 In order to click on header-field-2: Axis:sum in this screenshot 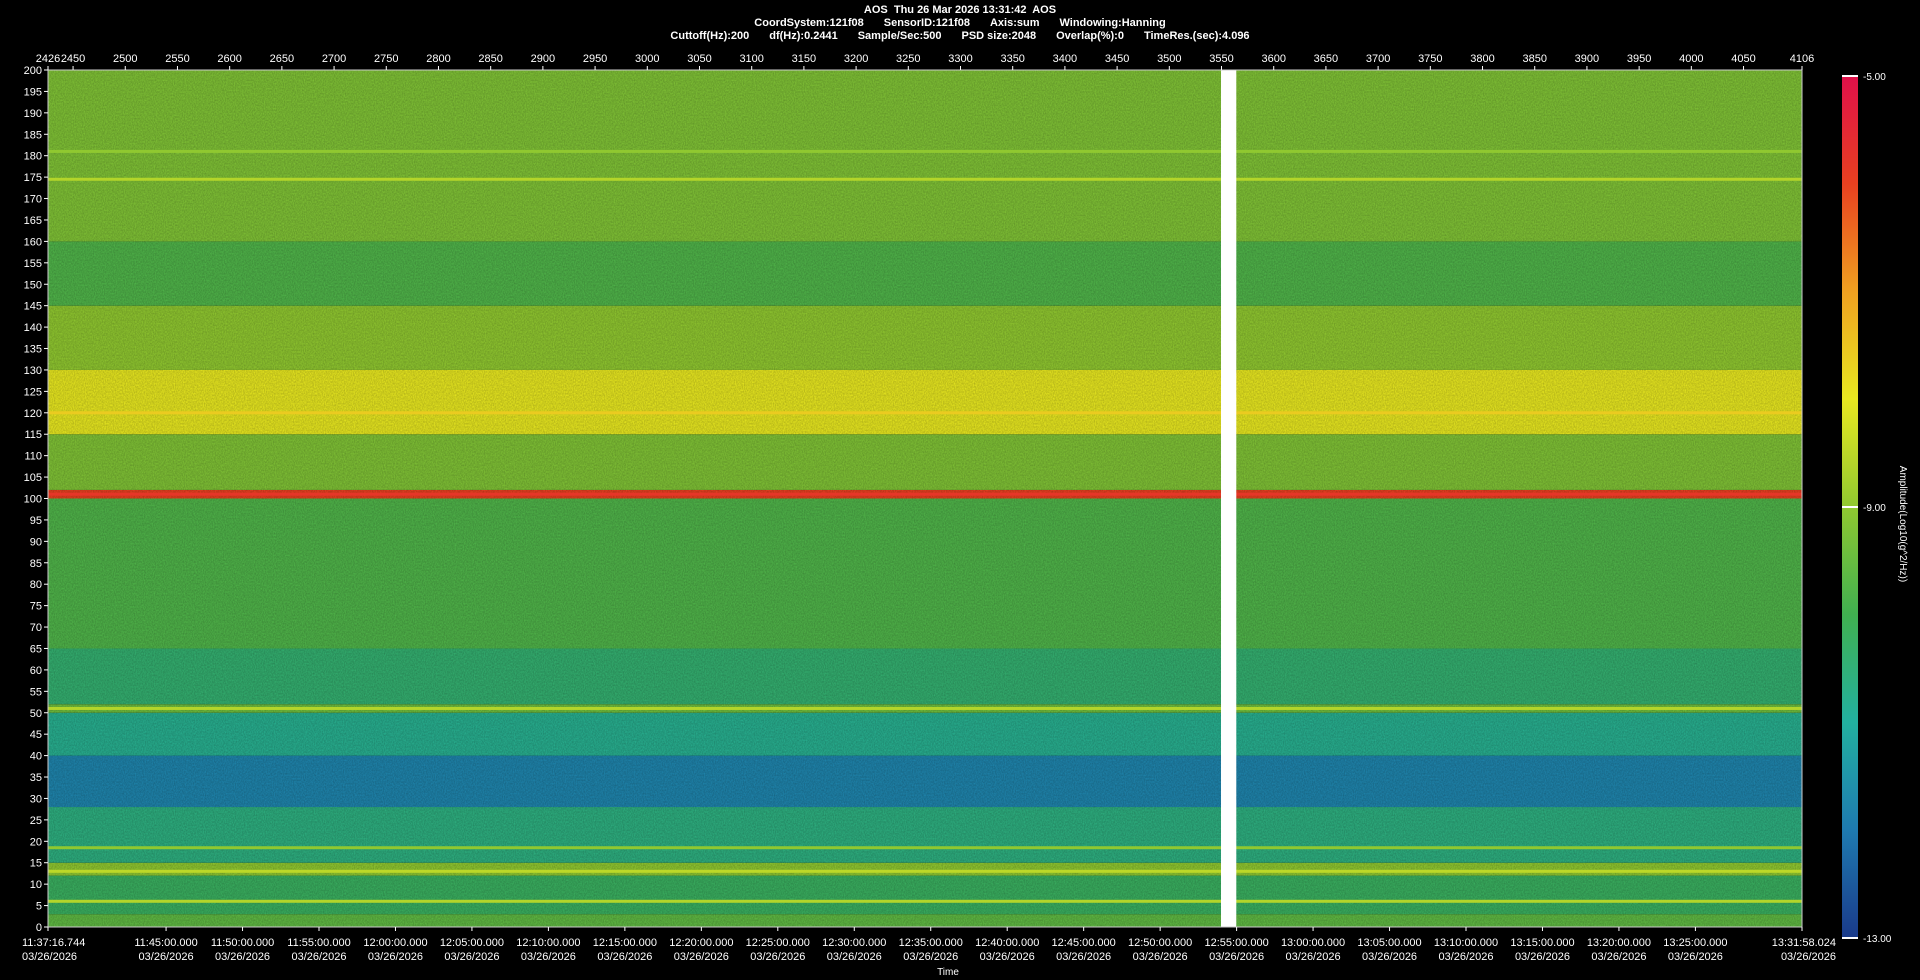, I will do `click(1014, 23)`.